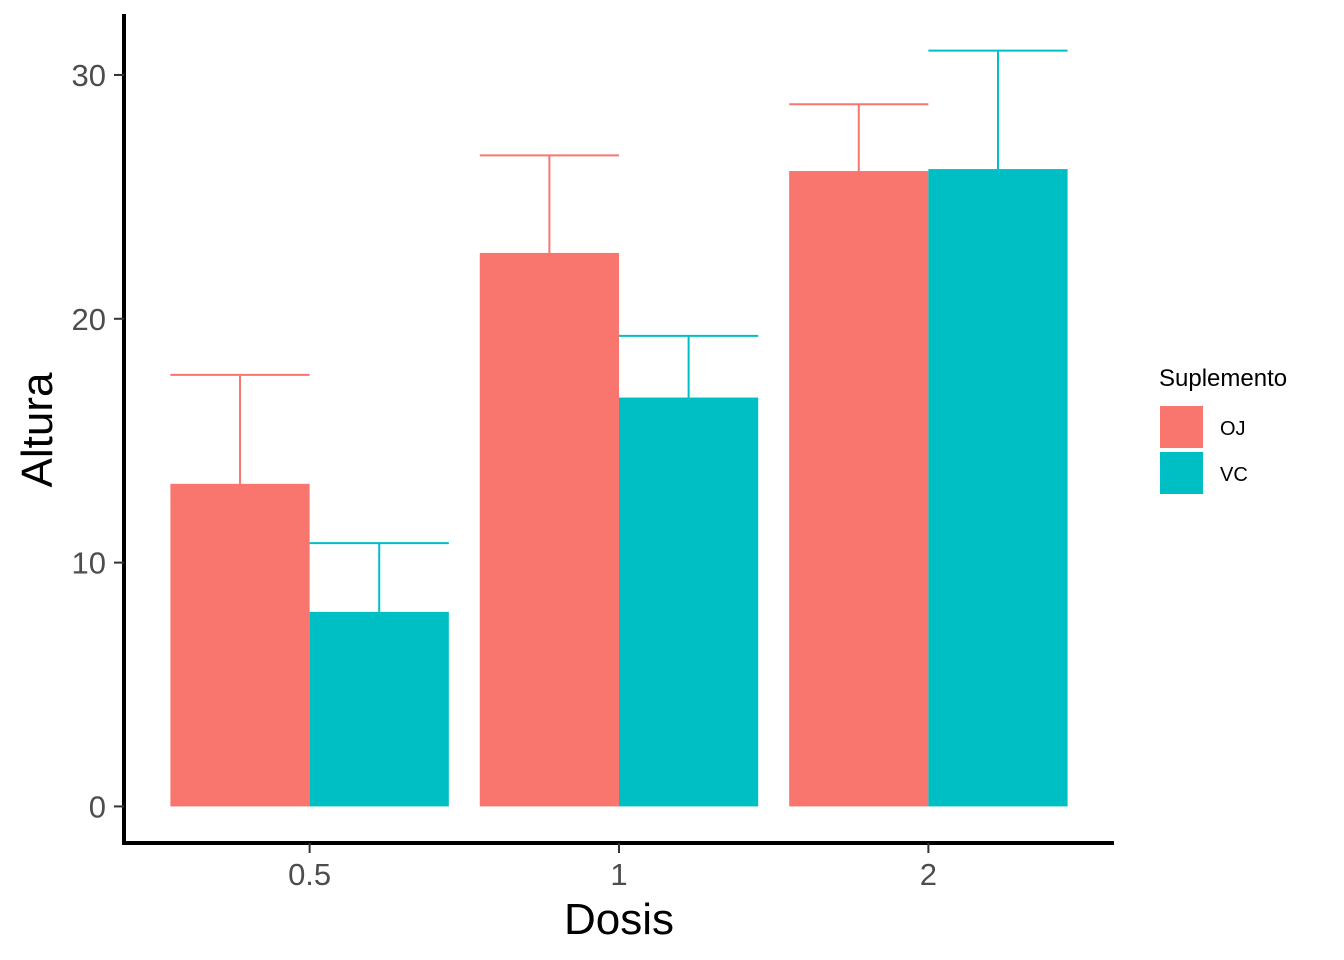  Describe the element at coordinates (98, 441) in the screenshot. I see `y-ticks-layer: 0 10 20 30` at that location.